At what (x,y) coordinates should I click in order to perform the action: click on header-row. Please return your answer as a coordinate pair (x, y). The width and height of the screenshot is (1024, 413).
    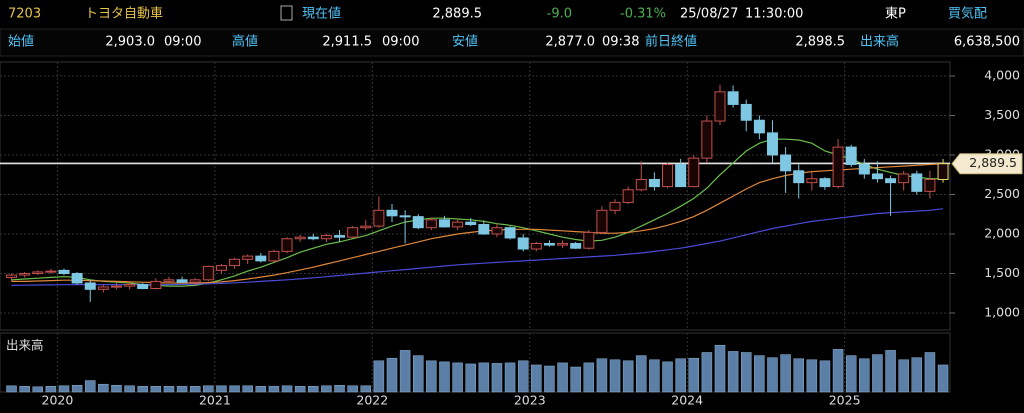
    Looking at the image, I should click on (512, 14).